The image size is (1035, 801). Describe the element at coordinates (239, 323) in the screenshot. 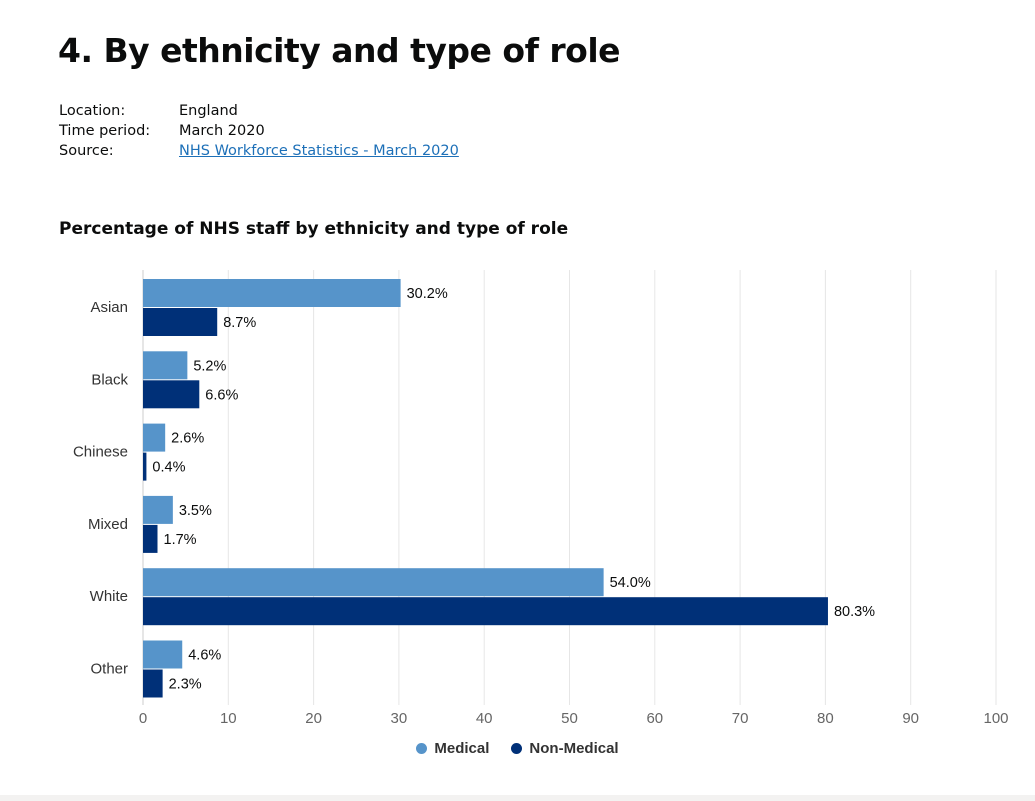

I see `data-label-non-medical-asian: 8.7%` at that location.